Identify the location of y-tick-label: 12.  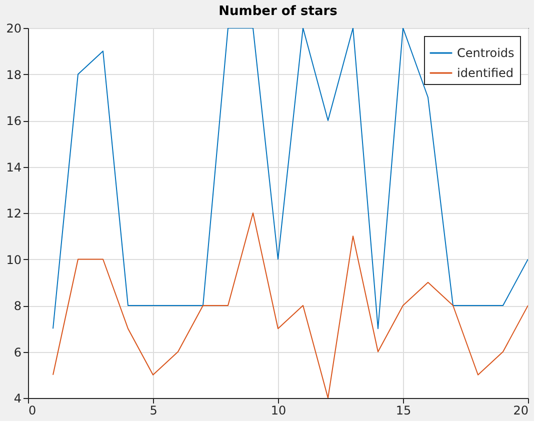
(14, 213).